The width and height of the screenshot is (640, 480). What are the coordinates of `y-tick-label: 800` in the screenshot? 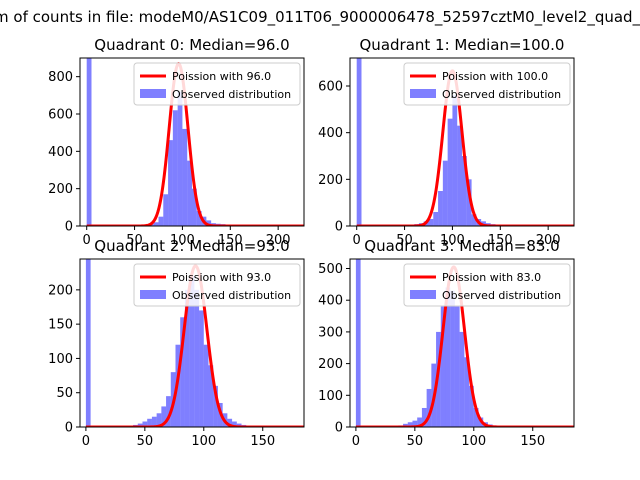 It's located at (60, 77).